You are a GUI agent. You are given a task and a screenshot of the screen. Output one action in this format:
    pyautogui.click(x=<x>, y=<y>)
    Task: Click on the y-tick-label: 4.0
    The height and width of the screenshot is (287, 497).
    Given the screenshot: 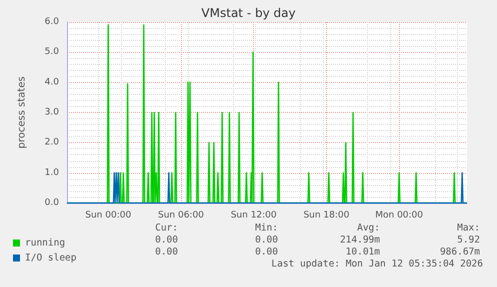 What is the action you would take?
    pyautogui.click(x=52, y=82)
    